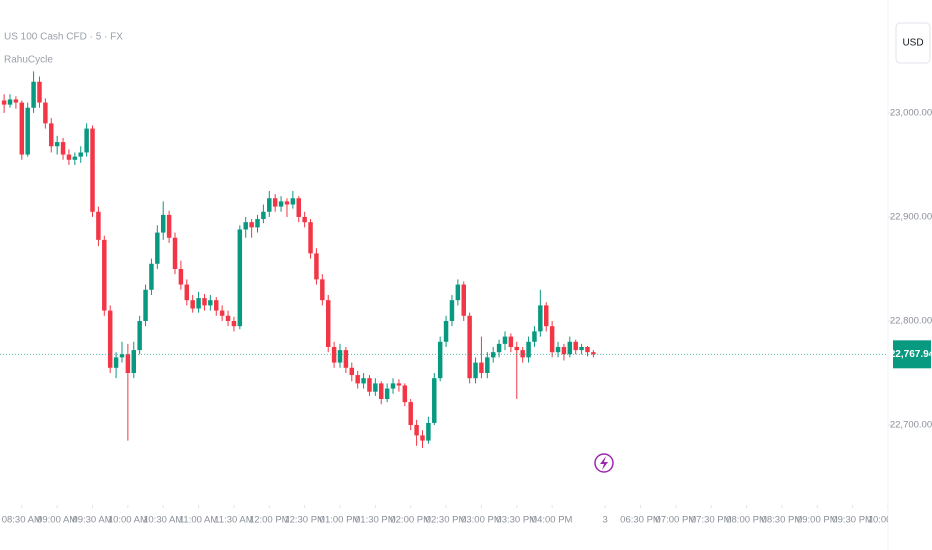  Describe the element at coordinates (63, 37) in the screenshot. I see `chart-title: US 100 Cash CFD · 5 · FX` at that location.